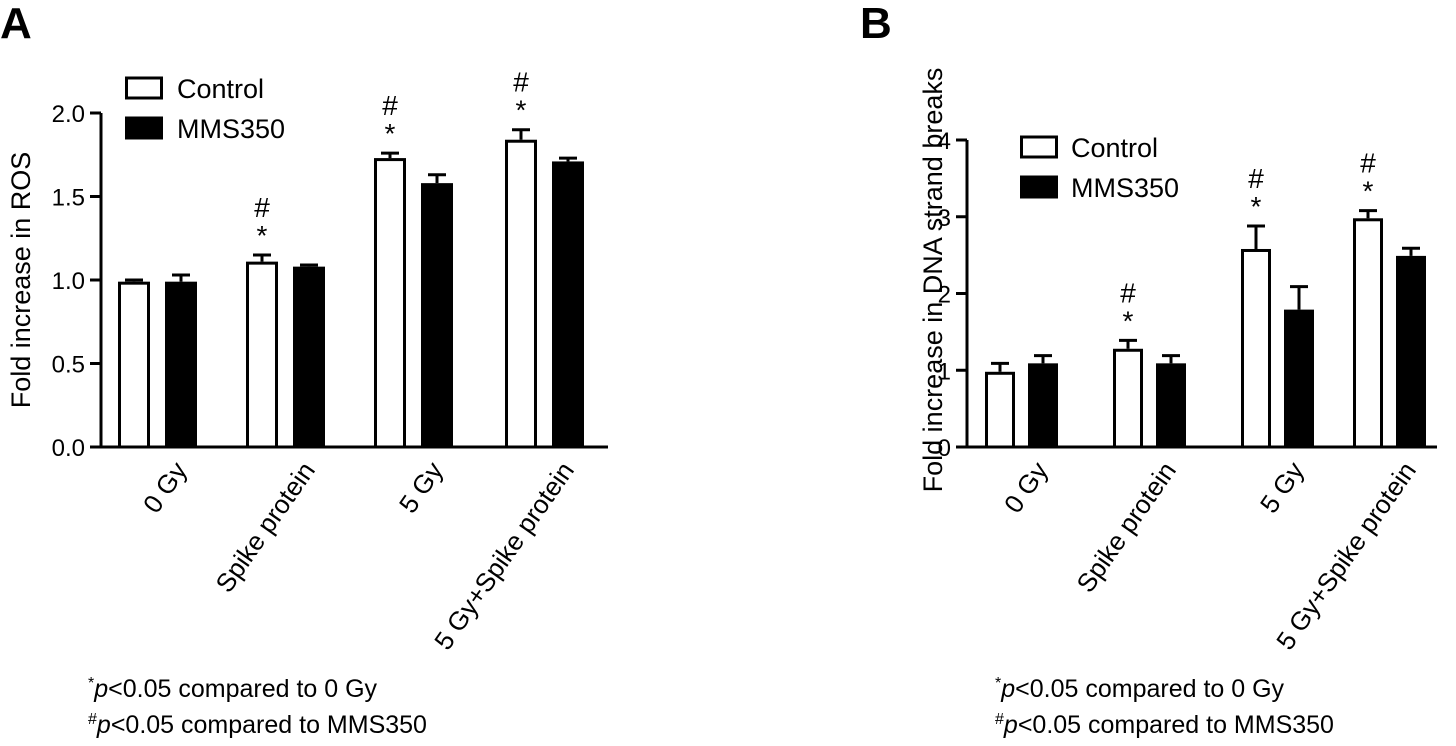  I want to click on y-tick-label: 1.0, so click(68, 281).